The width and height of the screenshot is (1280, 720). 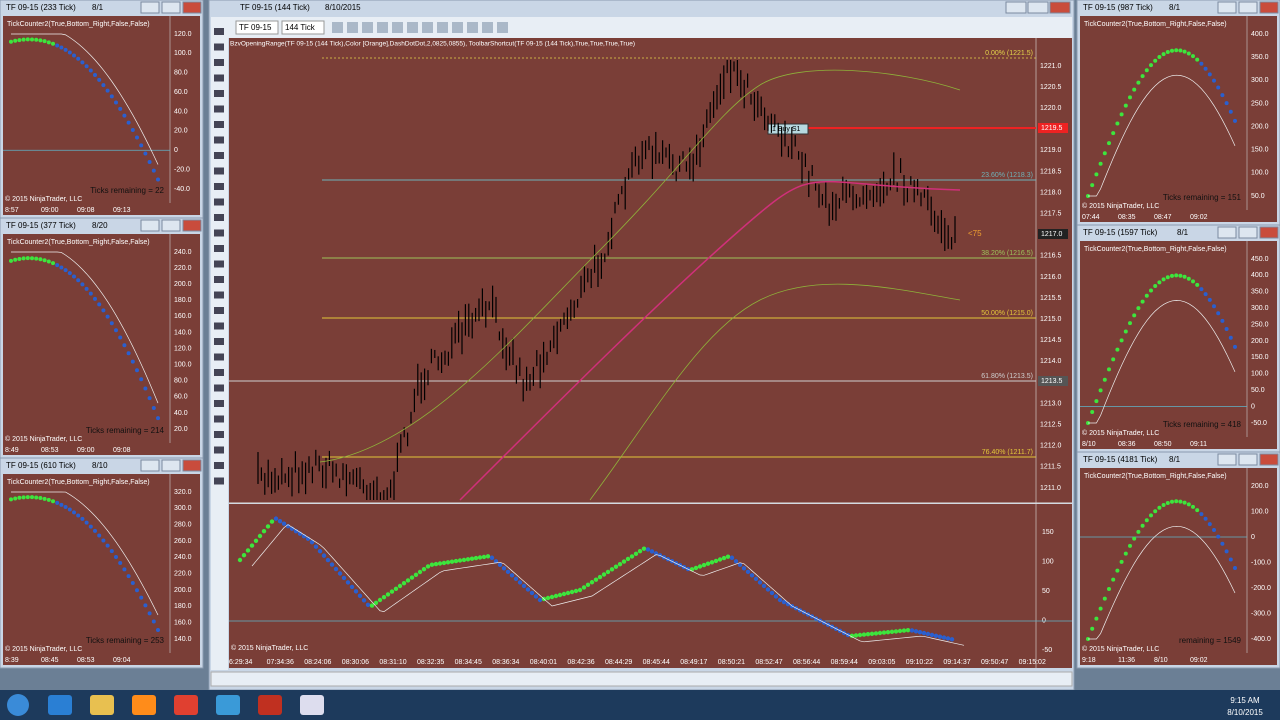 I want to click on price-tick: 1221.0, so click(x=1051, y=66).